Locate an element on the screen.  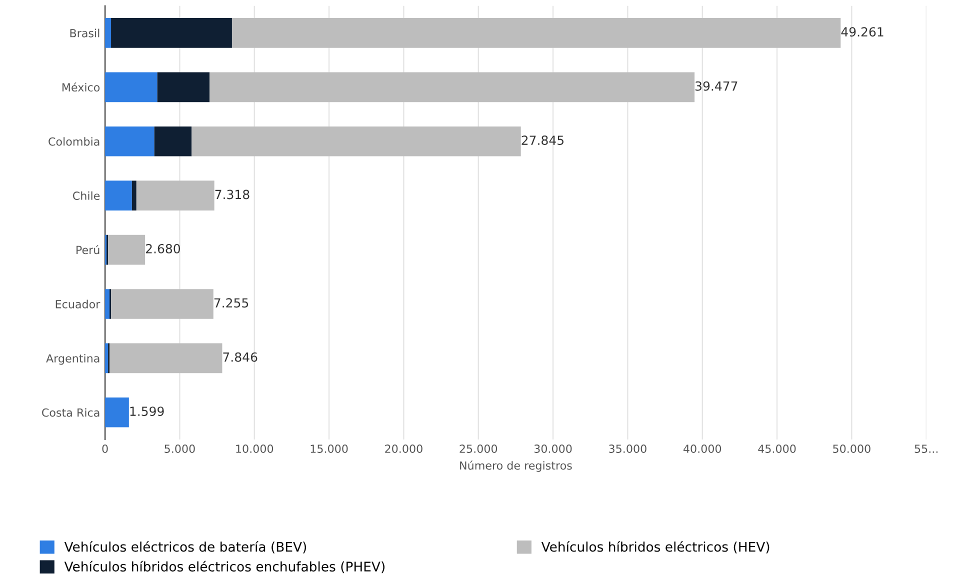
total-label: 2.680 is located at coordinates (163, 249).